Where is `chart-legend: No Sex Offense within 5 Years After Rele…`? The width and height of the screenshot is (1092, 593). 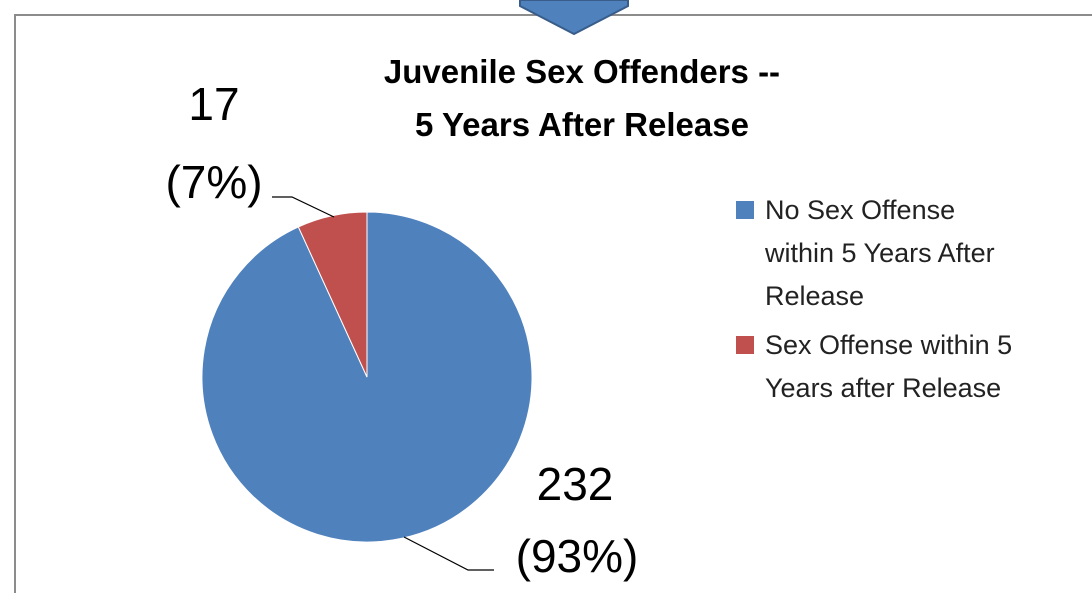
chart-legend: No Sex Offense within 5 Years After Rele… is located at coordinates (874, 299).